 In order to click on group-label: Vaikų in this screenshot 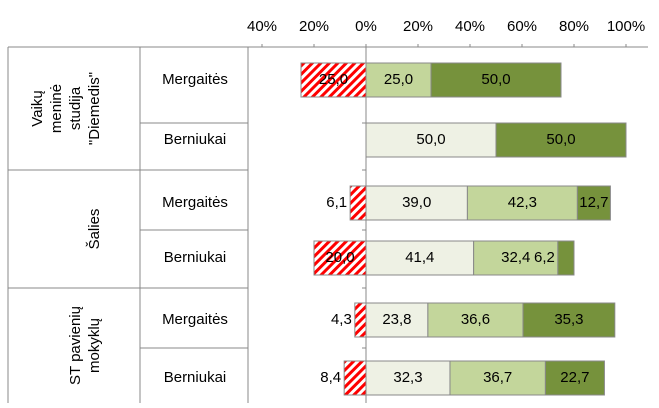, I will do `click(37, 108)`.